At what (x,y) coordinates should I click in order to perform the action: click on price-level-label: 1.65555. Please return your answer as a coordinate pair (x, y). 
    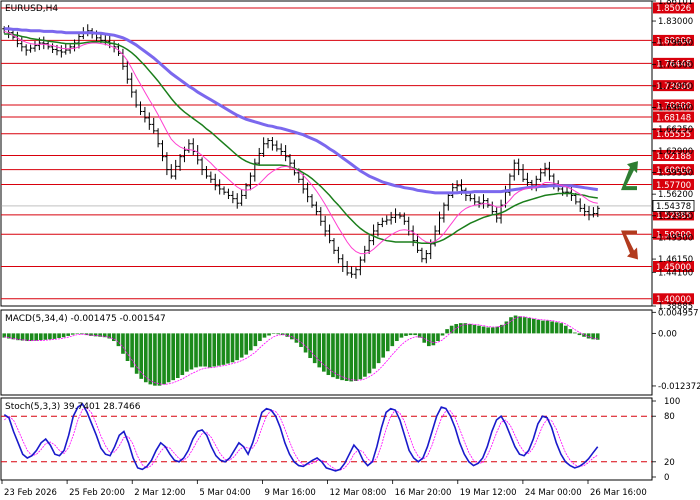
    Looking at the image, I should click on (673, 135).